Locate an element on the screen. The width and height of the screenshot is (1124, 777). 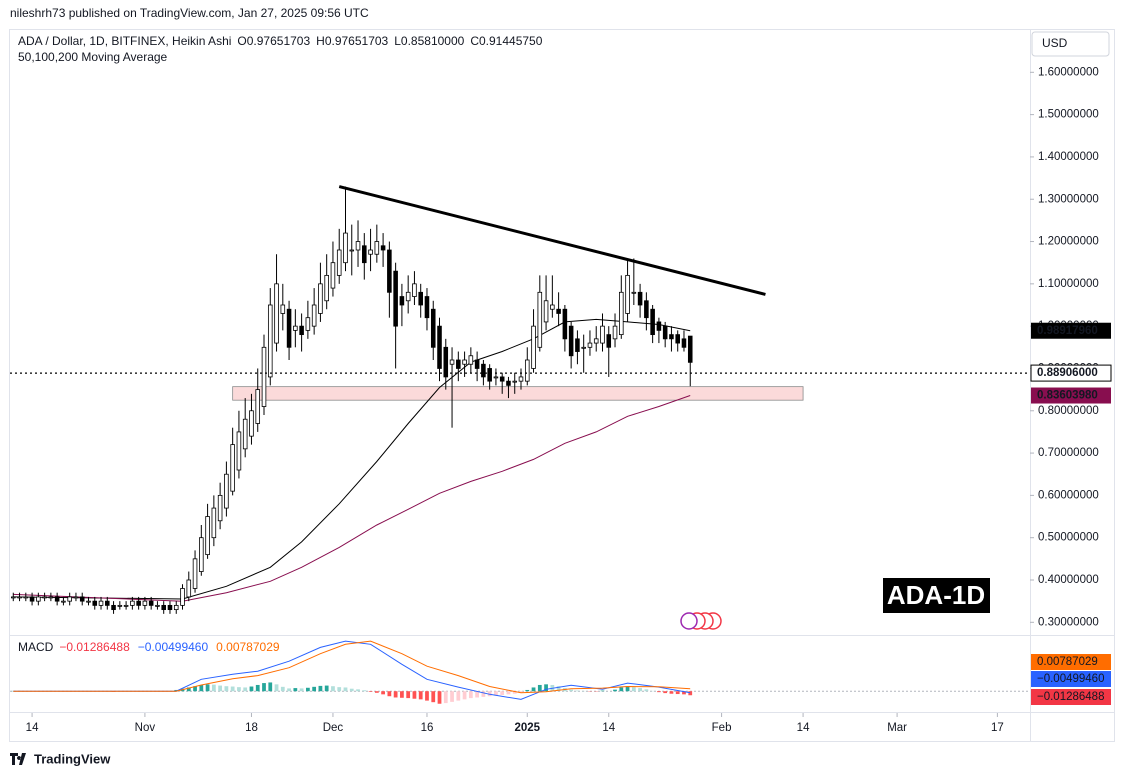
y-tick-label: 0.40000000 is located at coordinates (1068, 580).